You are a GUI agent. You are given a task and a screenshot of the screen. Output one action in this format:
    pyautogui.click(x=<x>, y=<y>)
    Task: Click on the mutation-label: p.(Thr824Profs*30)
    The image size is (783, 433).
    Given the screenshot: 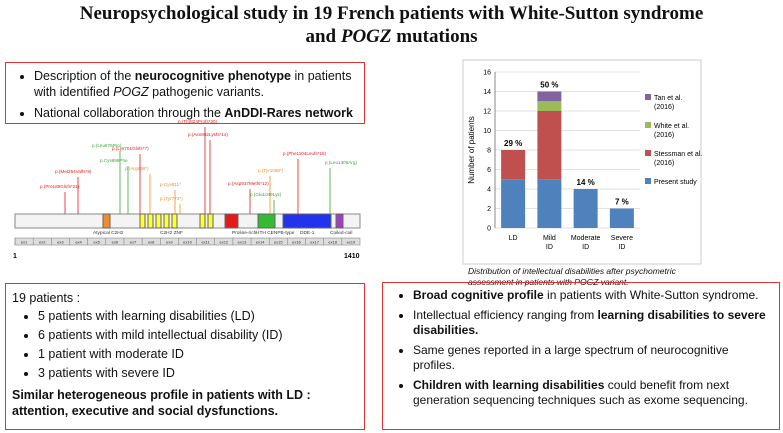 What is the action you would take?
    pyautogui.click(x=198, y=121)
    